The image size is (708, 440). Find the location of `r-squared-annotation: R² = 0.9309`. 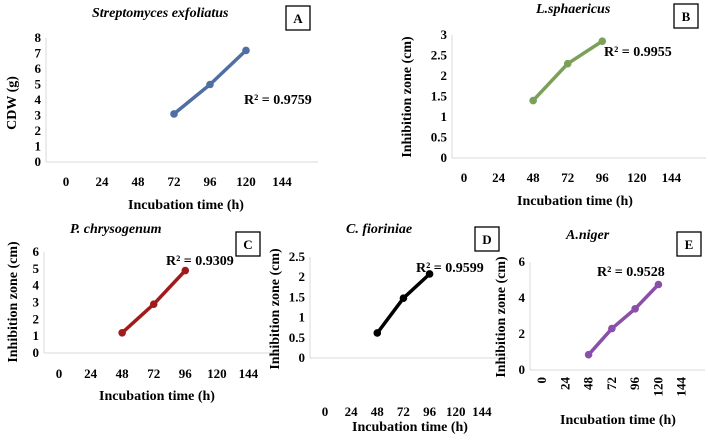

r-squared-annotation: R² = 0.9309 is located at coordinates (200, 261).